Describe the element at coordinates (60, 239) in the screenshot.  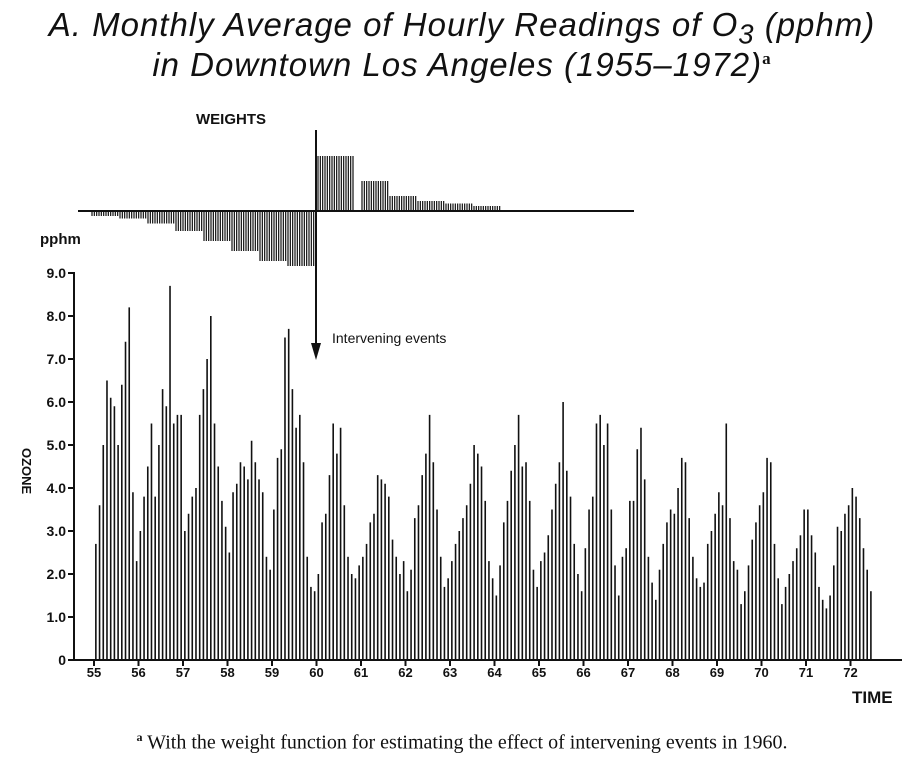
I see `y-unit-label: pphm` at that location.